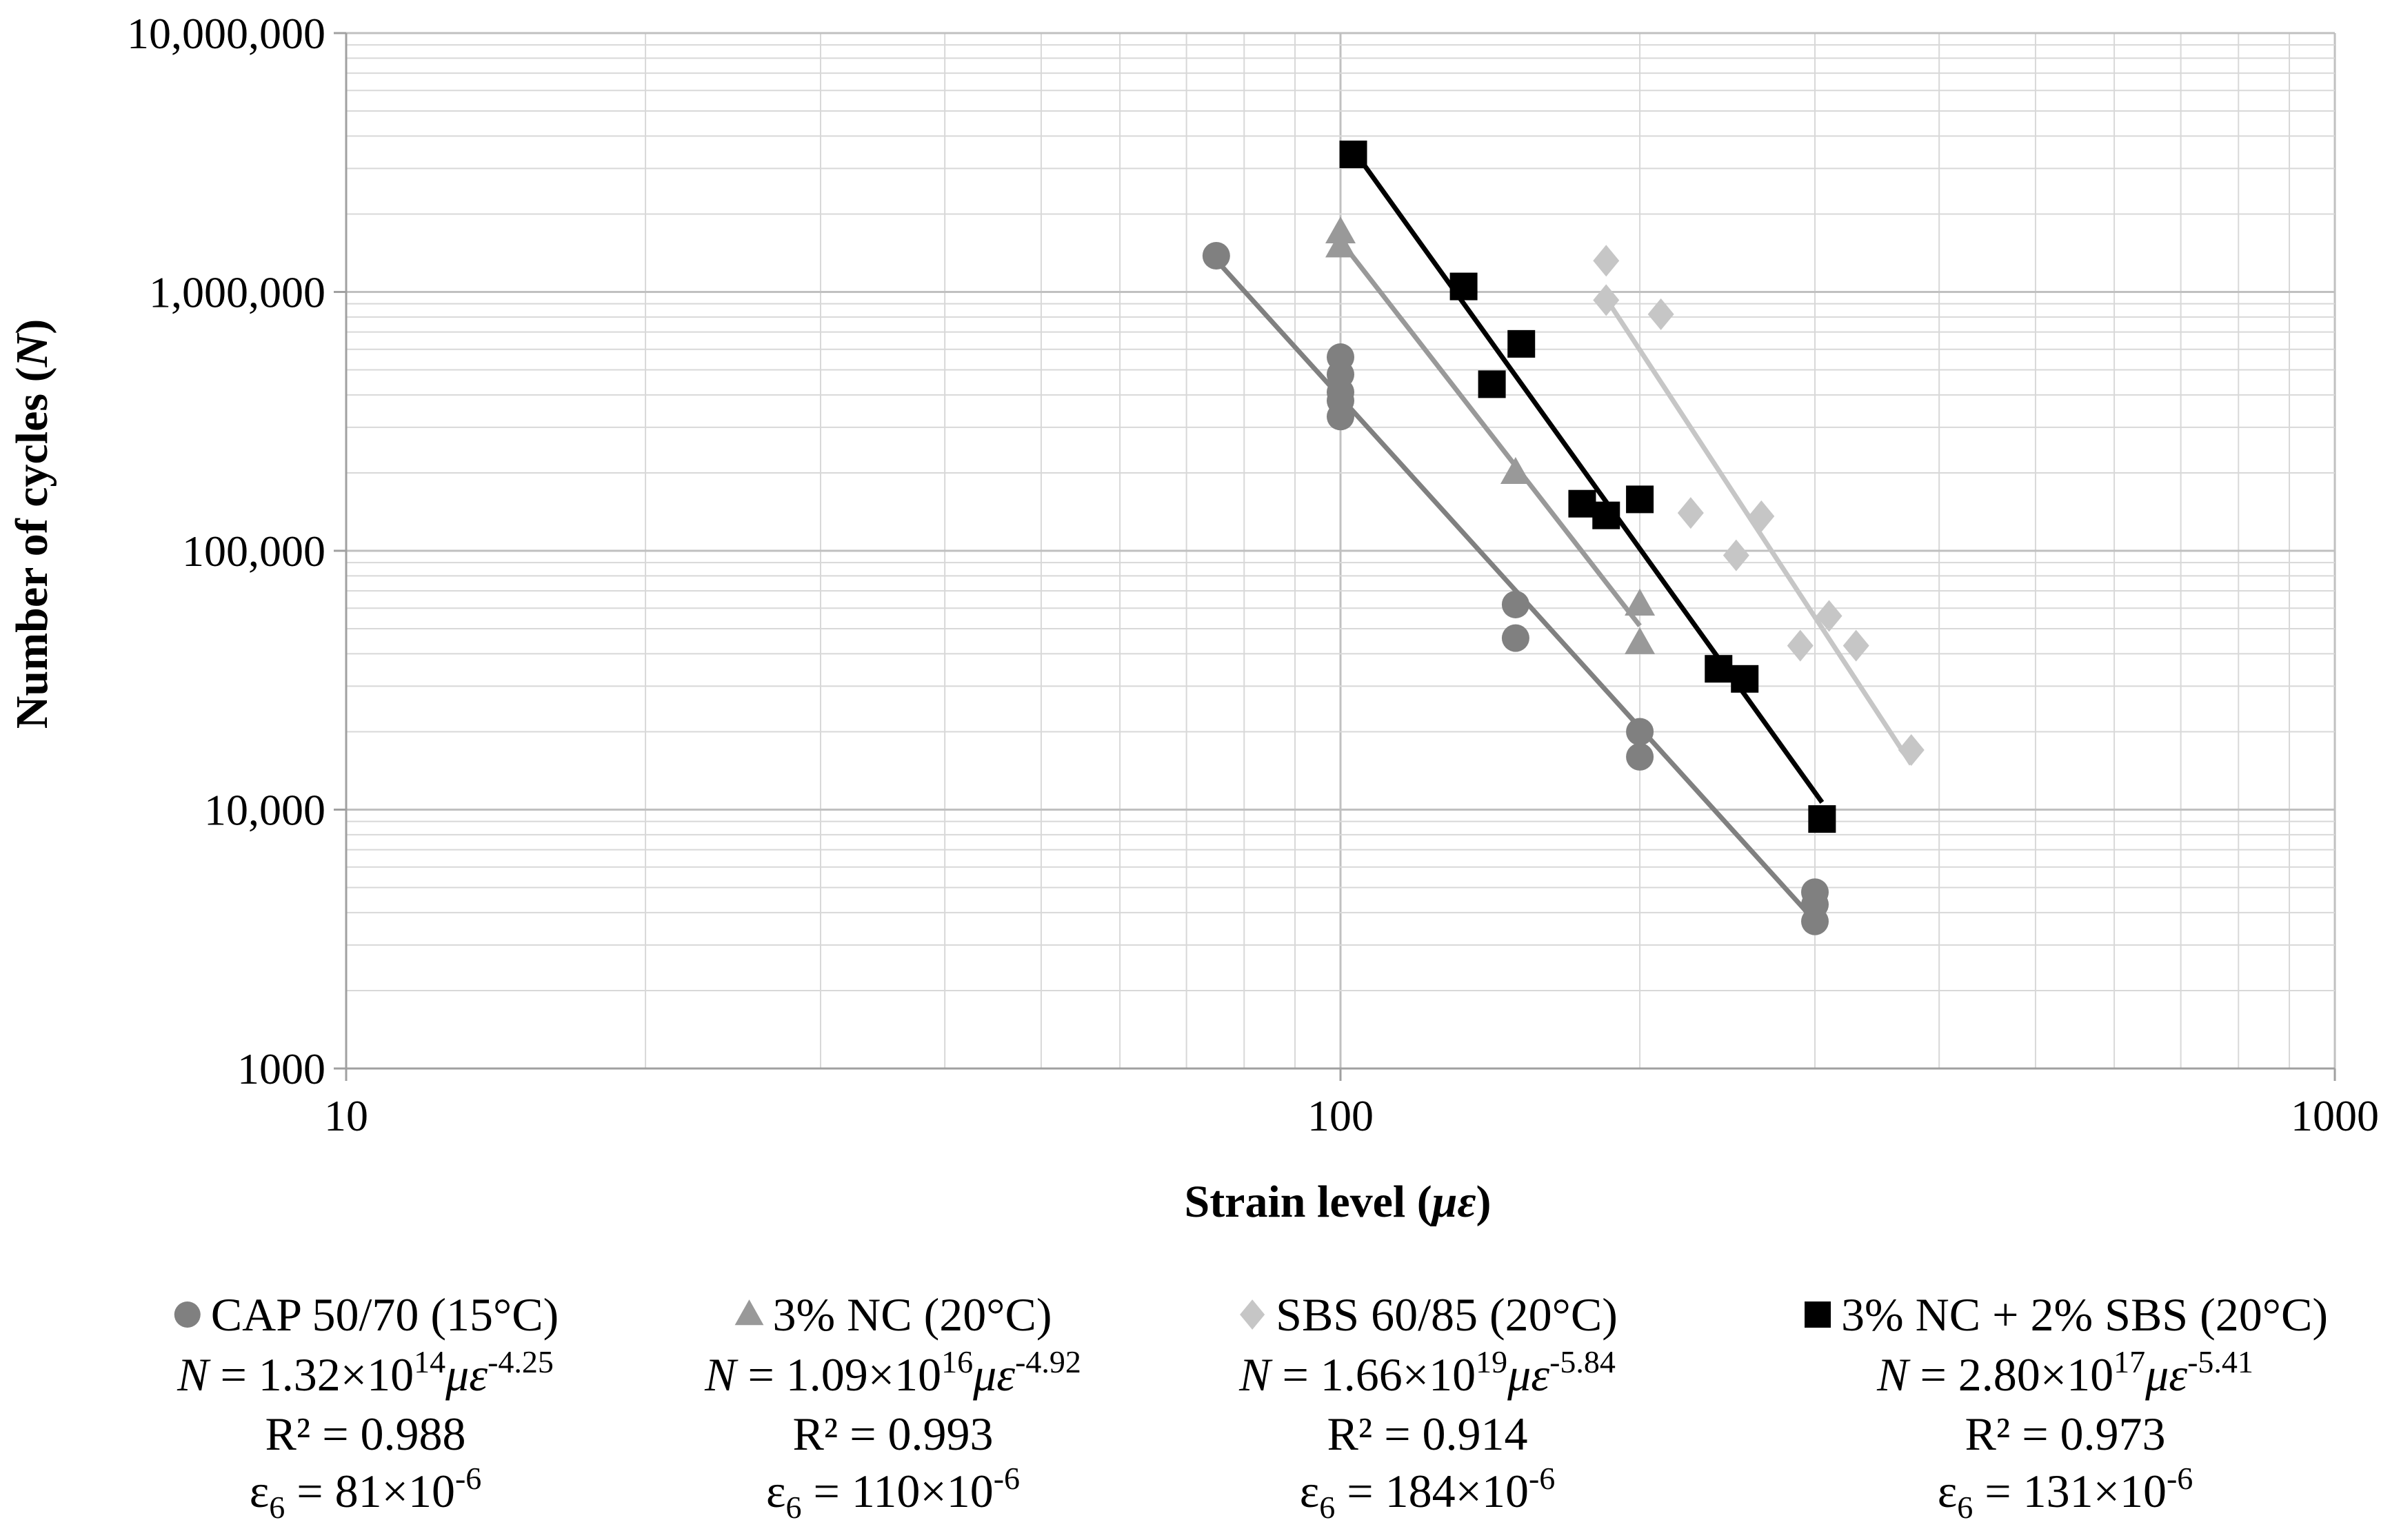 This screenshot has height=1540, width=2390. What do you see at coordinates (1341, 1115) in the screenshot?
I see `x-tick-label: 100` at bounding box center [1341, 1115].